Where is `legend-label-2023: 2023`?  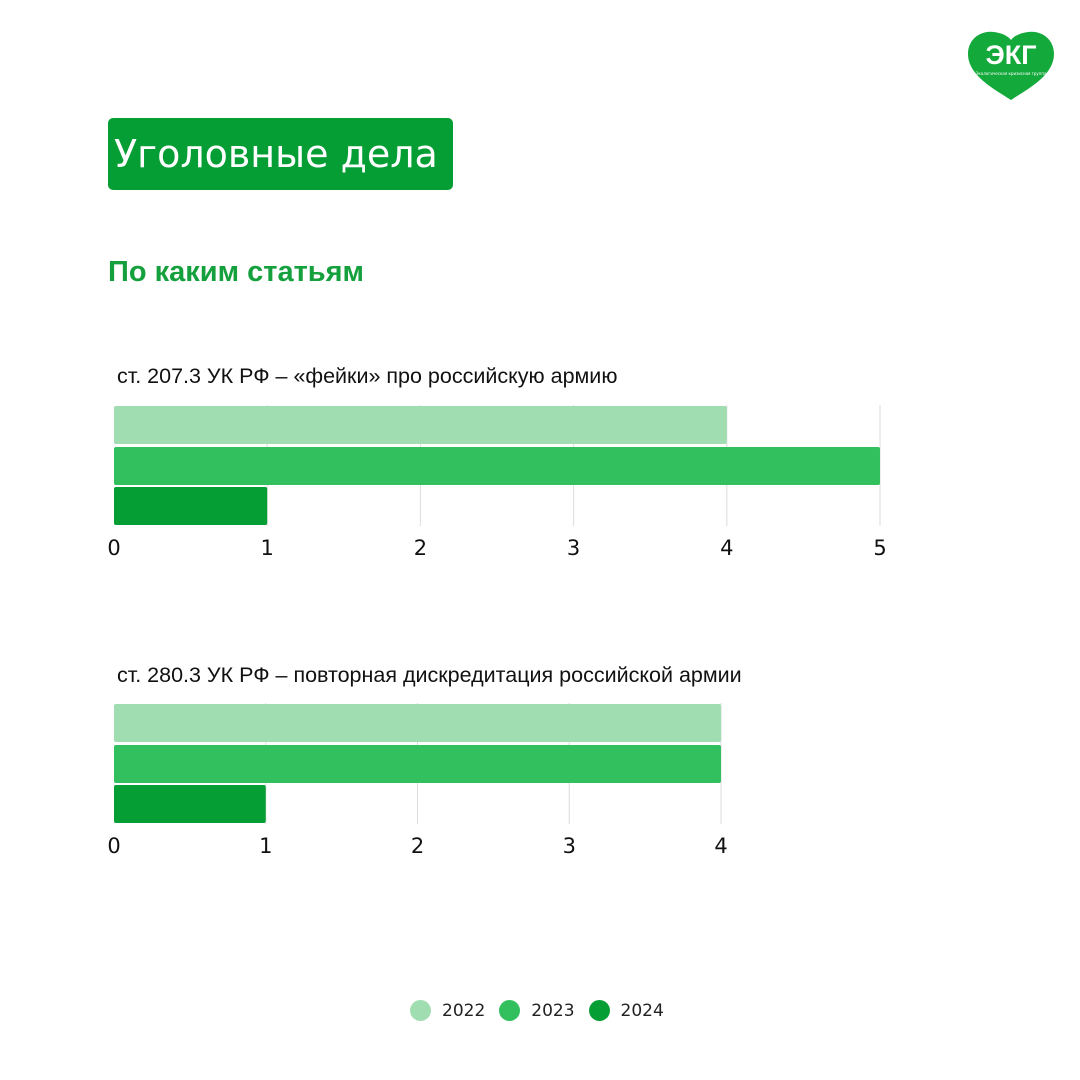 legend-label-2023: 2023 is located at coordinates (553, 1010).